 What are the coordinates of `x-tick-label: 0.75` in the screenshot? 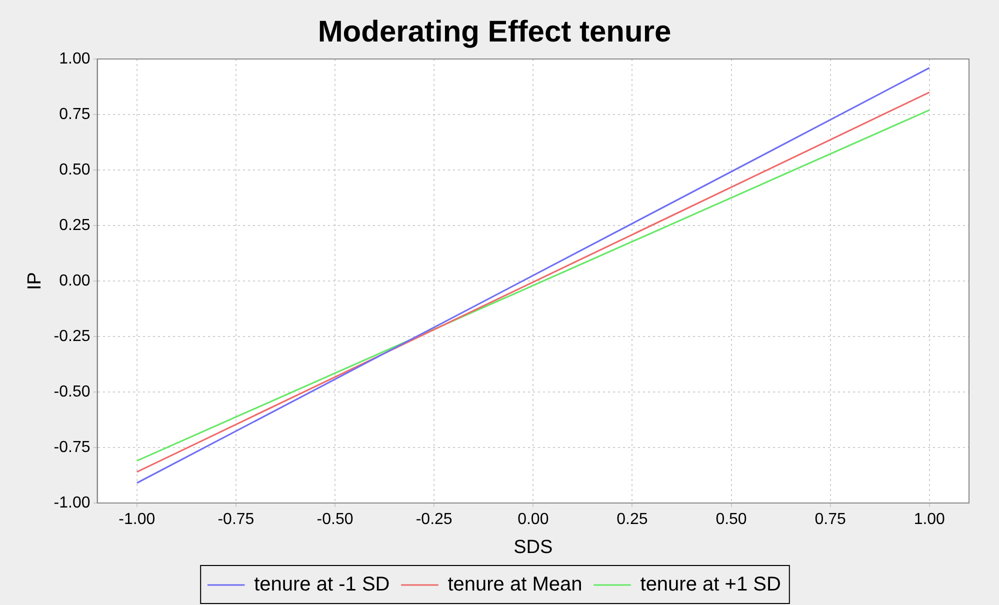 It's located at (830, 519).